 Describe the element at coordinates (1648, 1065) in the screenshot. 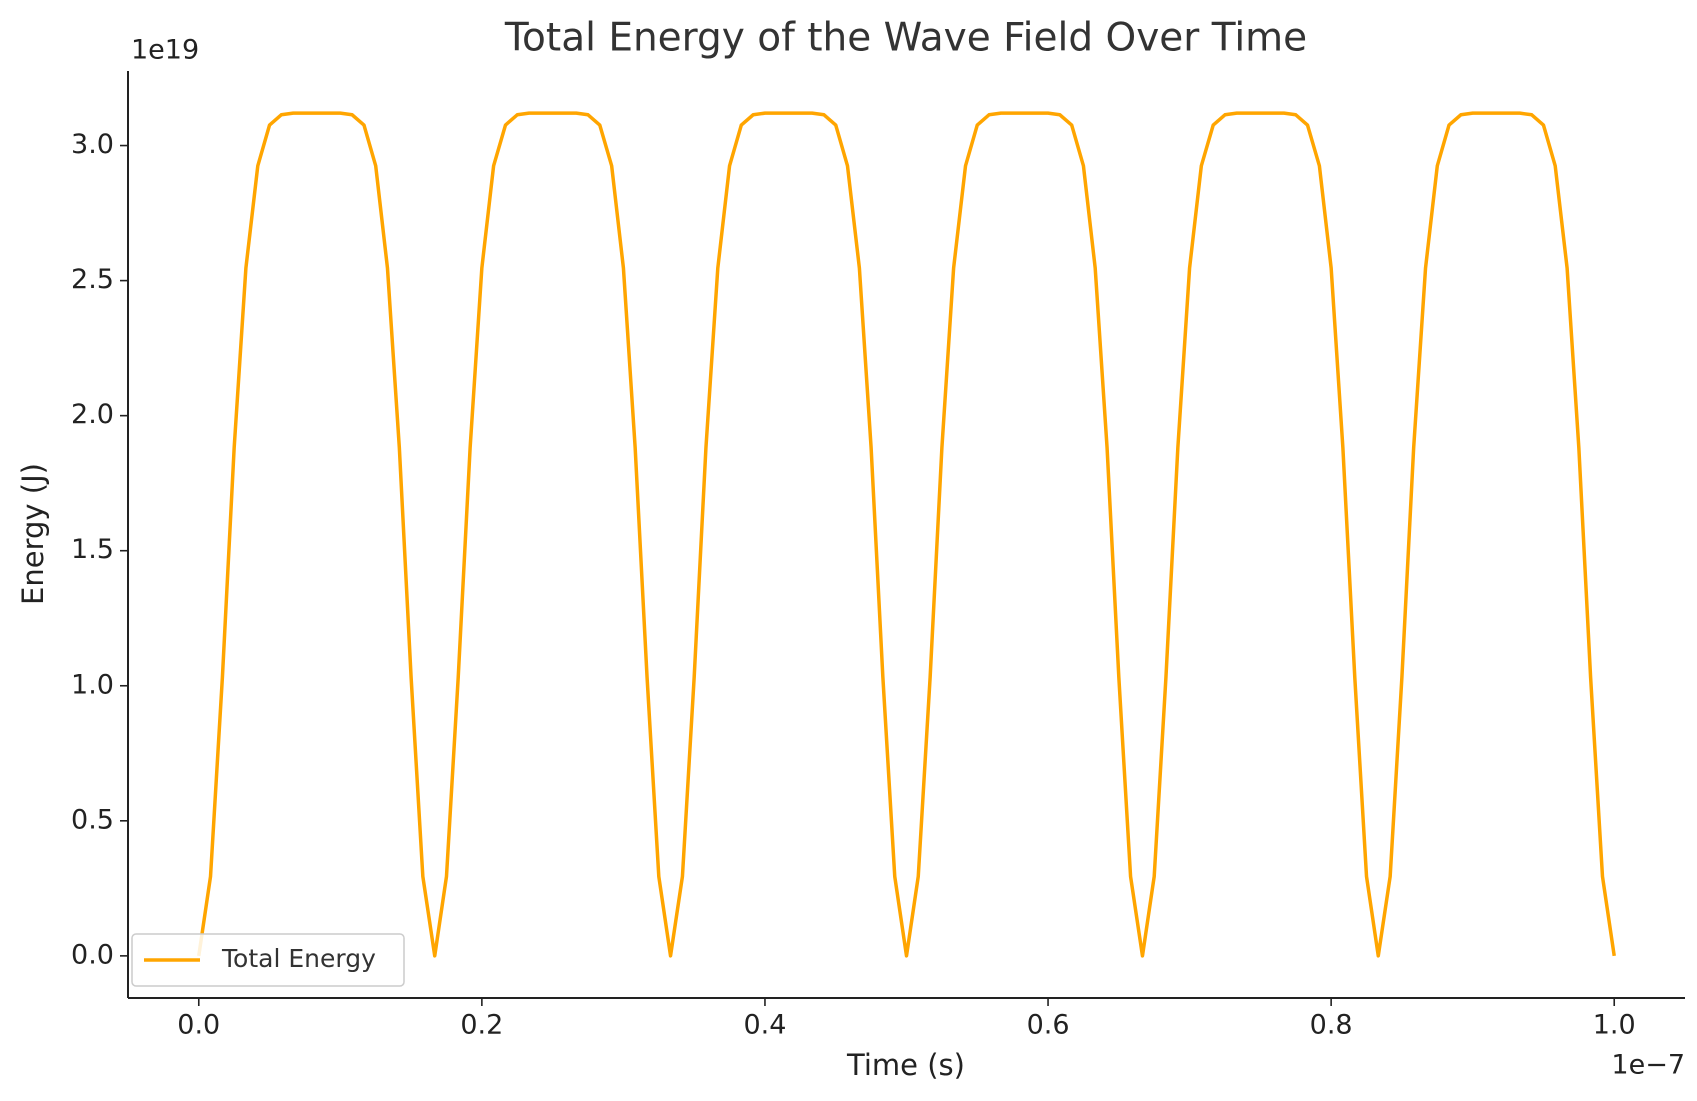

I see `x-offset-label: 1e−7` at that location.